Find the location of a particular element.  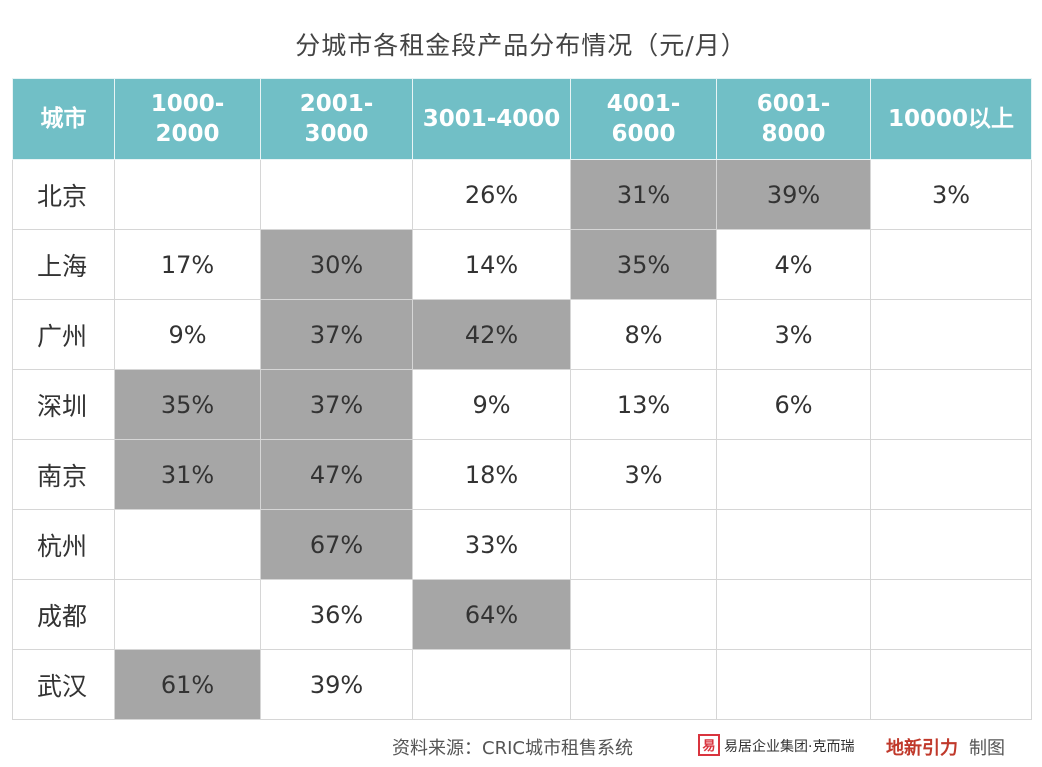

city-name: 北京 is located at coordinates (63, 194).